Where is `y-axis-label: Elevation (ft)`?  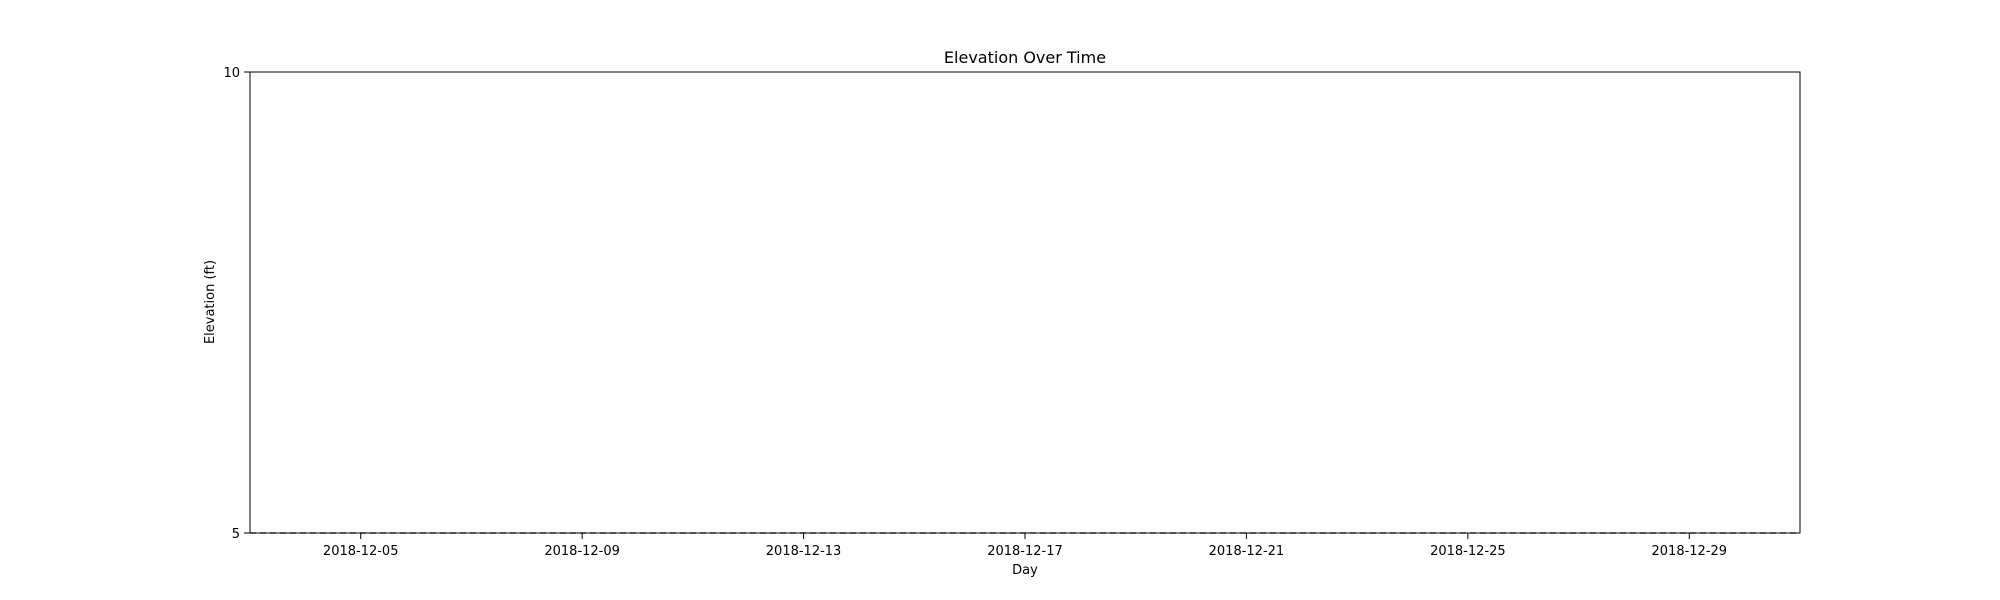
y-axis-label: Elevation (ft) is located at coordinates (210, 302).